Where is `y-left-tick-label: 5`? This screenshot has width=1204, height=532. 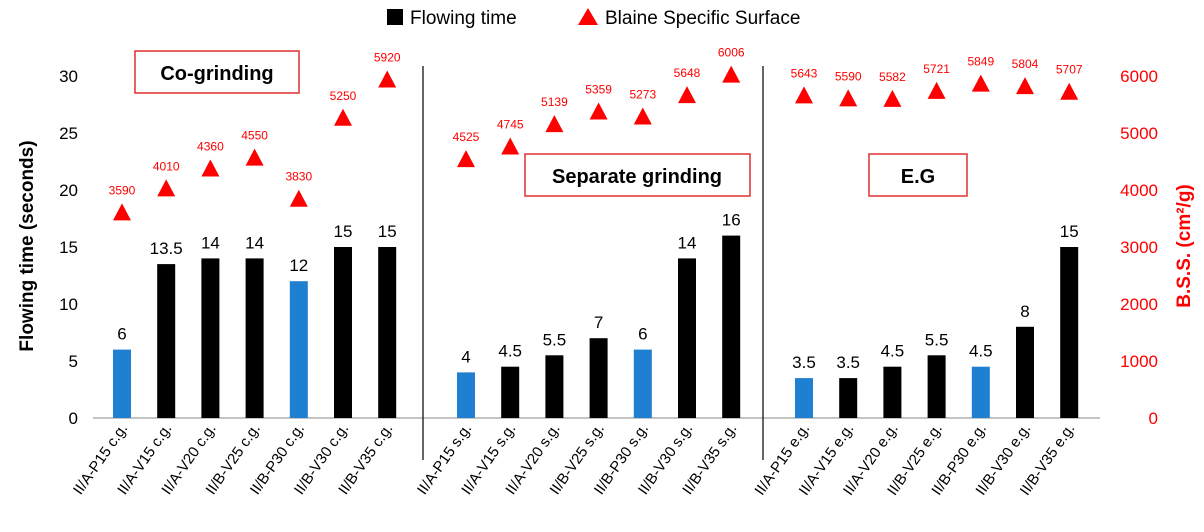 y-left-tick-label: 5 is located at coordinates (73, 361).